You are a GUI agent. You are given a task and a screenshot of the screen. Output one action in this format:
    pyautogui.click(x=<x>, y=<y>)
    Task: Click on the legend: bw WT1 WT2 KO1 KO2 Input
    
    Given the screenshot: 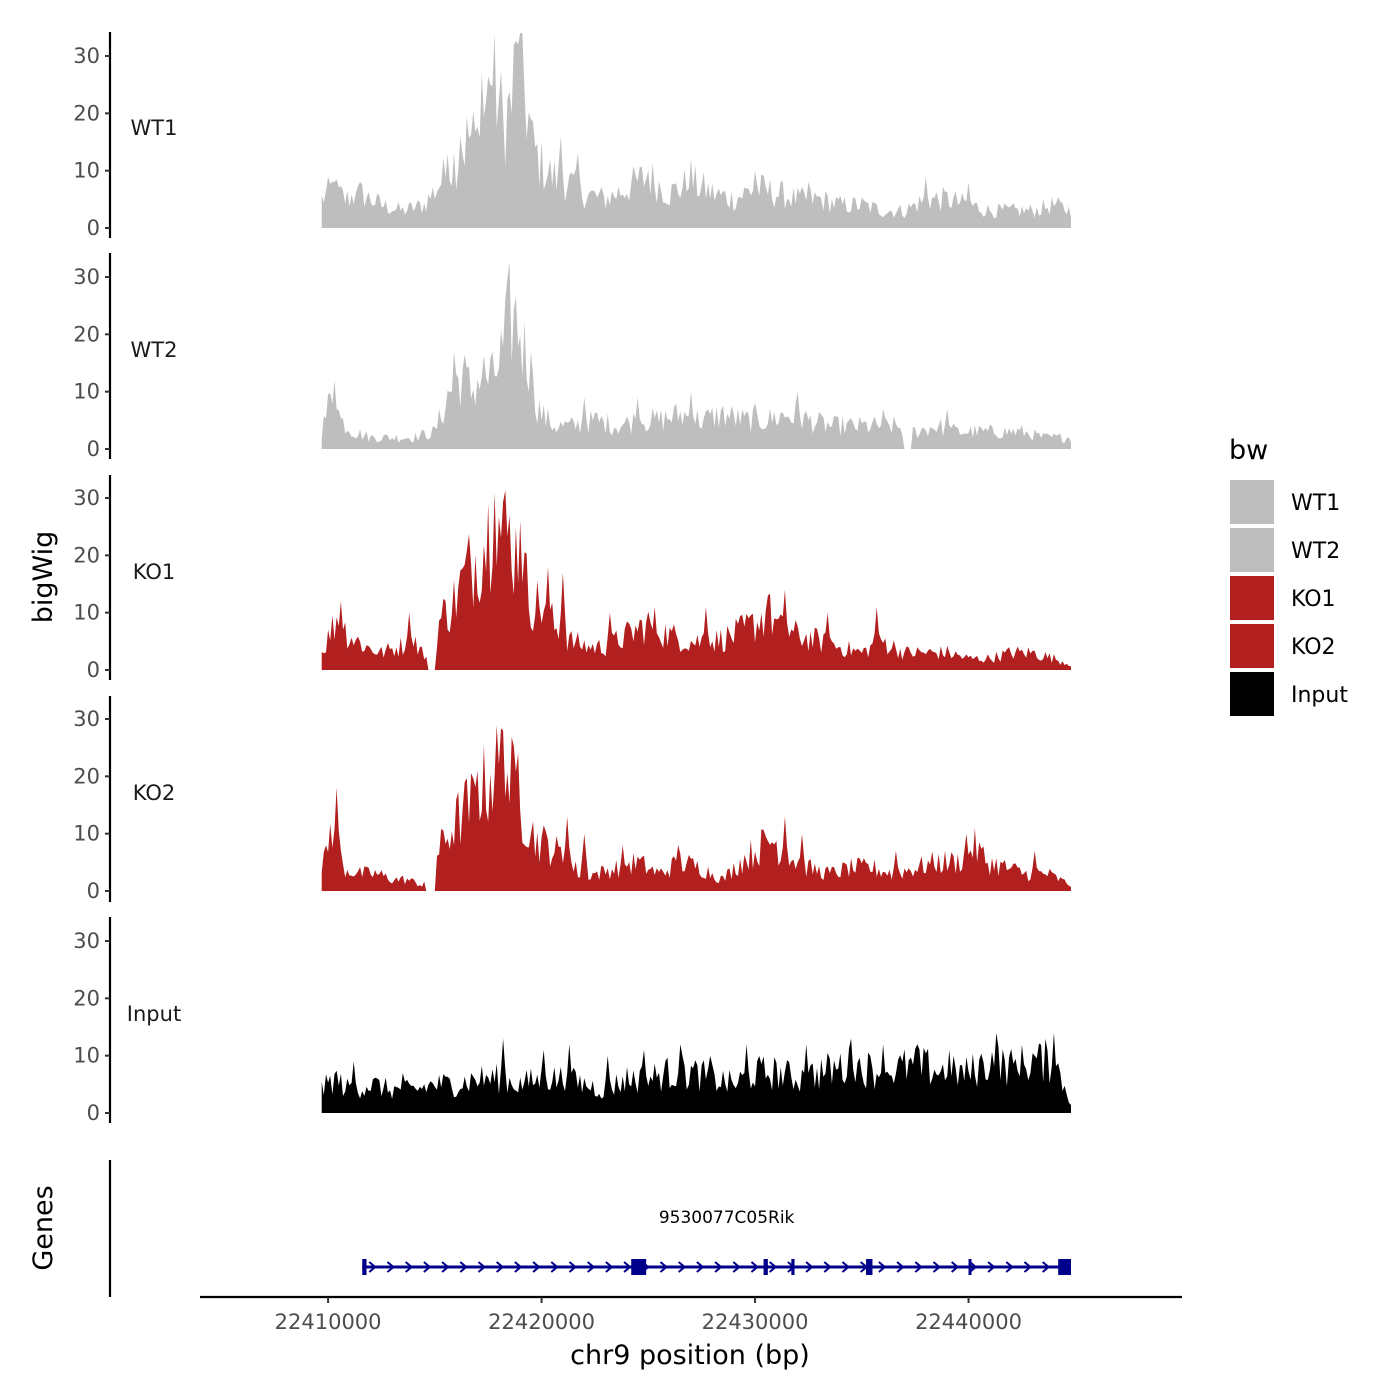 What is the action you would take?
    pyautogui.click(x=1288, y=575)
    